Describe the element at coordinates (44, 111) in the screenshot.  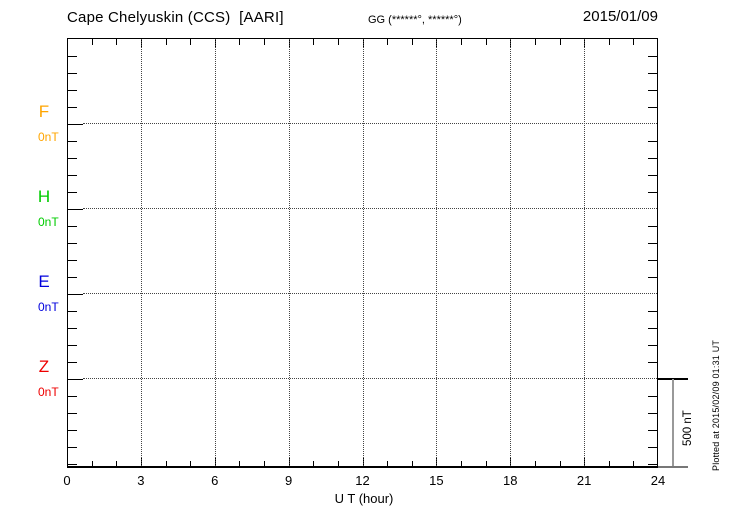
I see `channel-label-F: F` at that location.